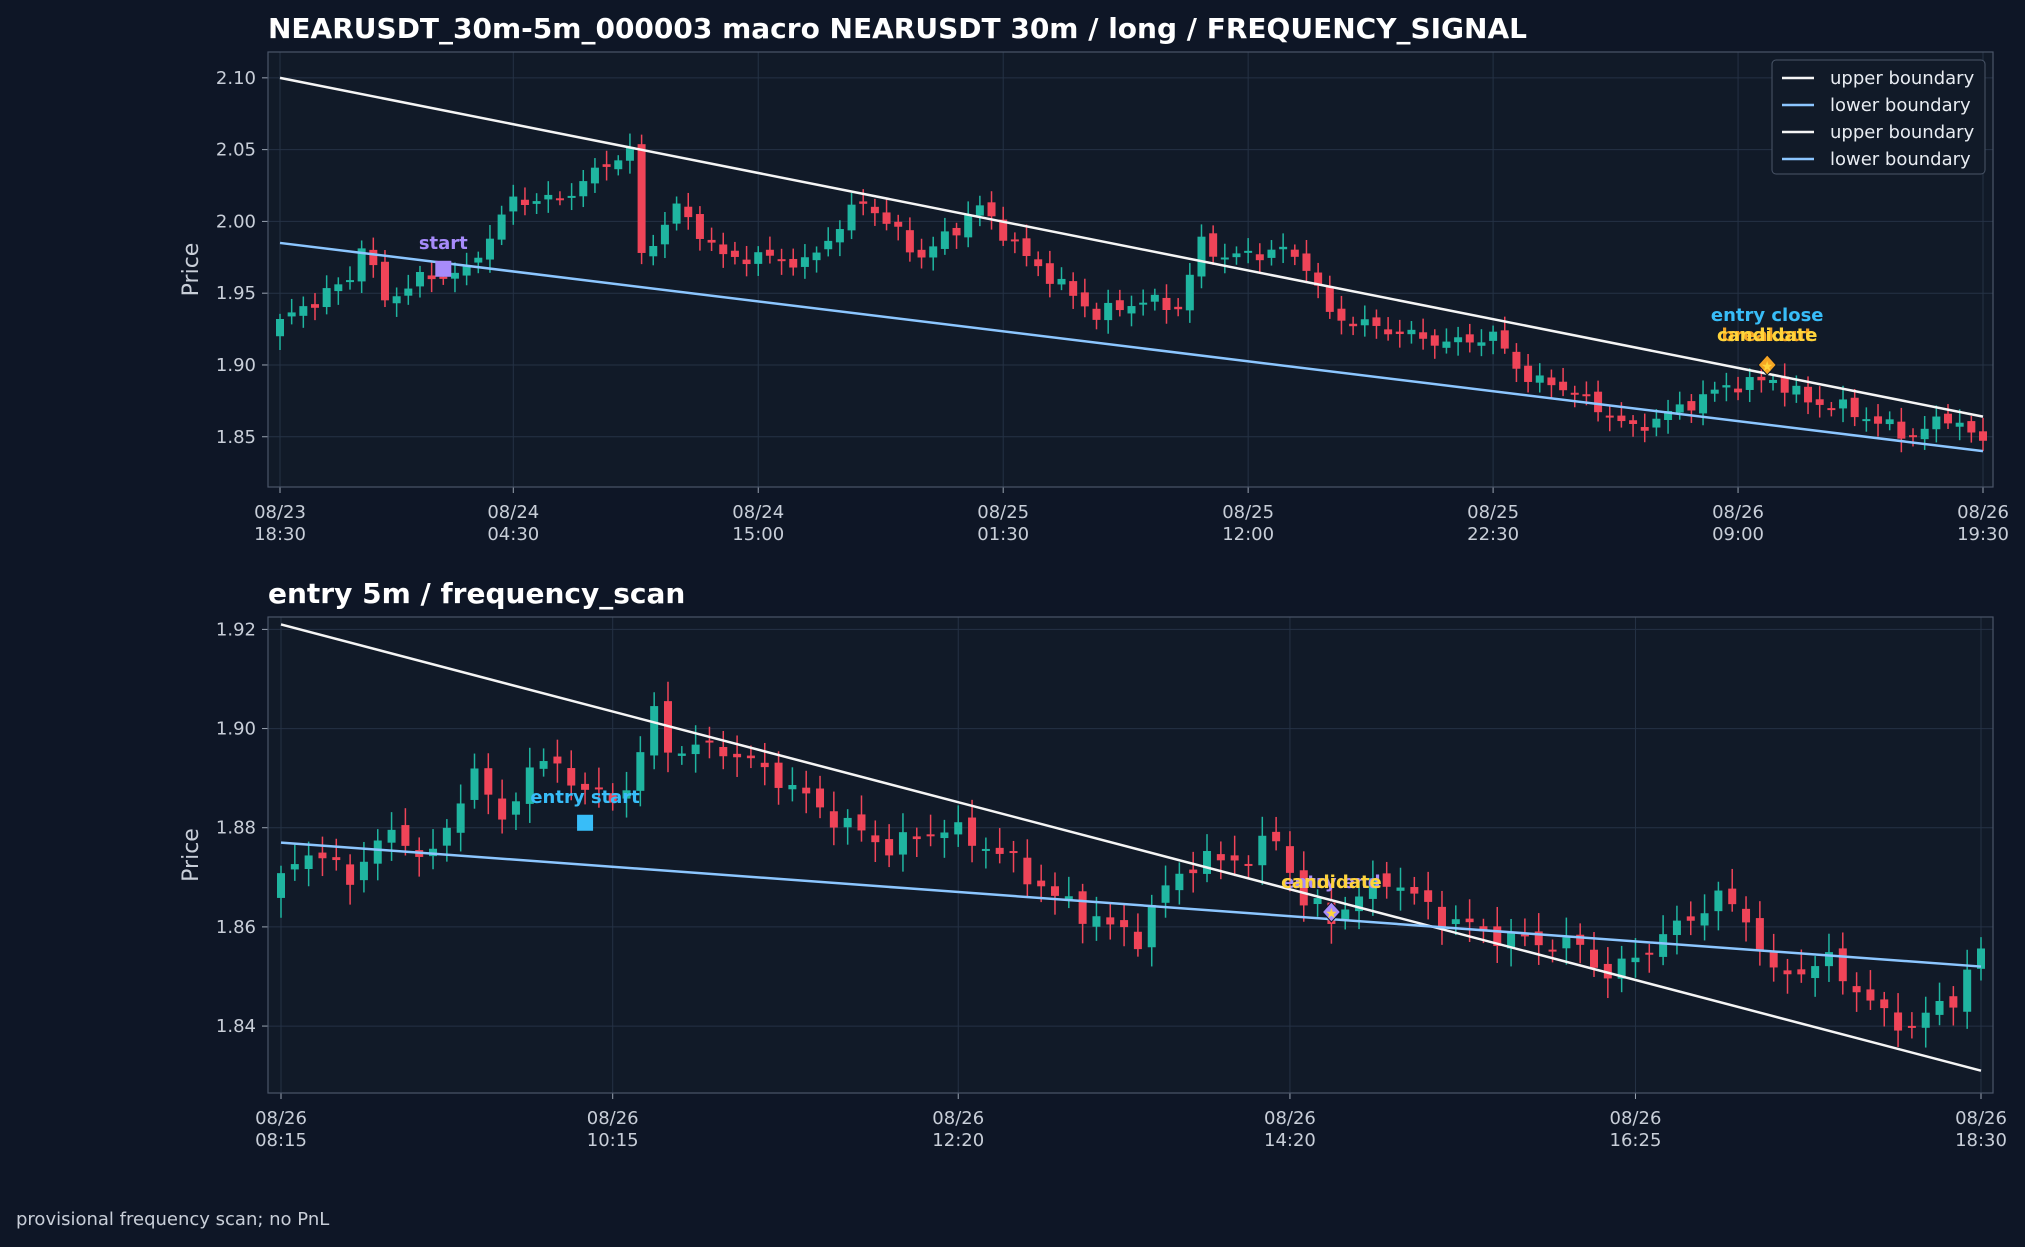  Describe the element at coordinates (1290, 1140) in the screenshot. I see `x-tick-label-time: 14:20` at that location.